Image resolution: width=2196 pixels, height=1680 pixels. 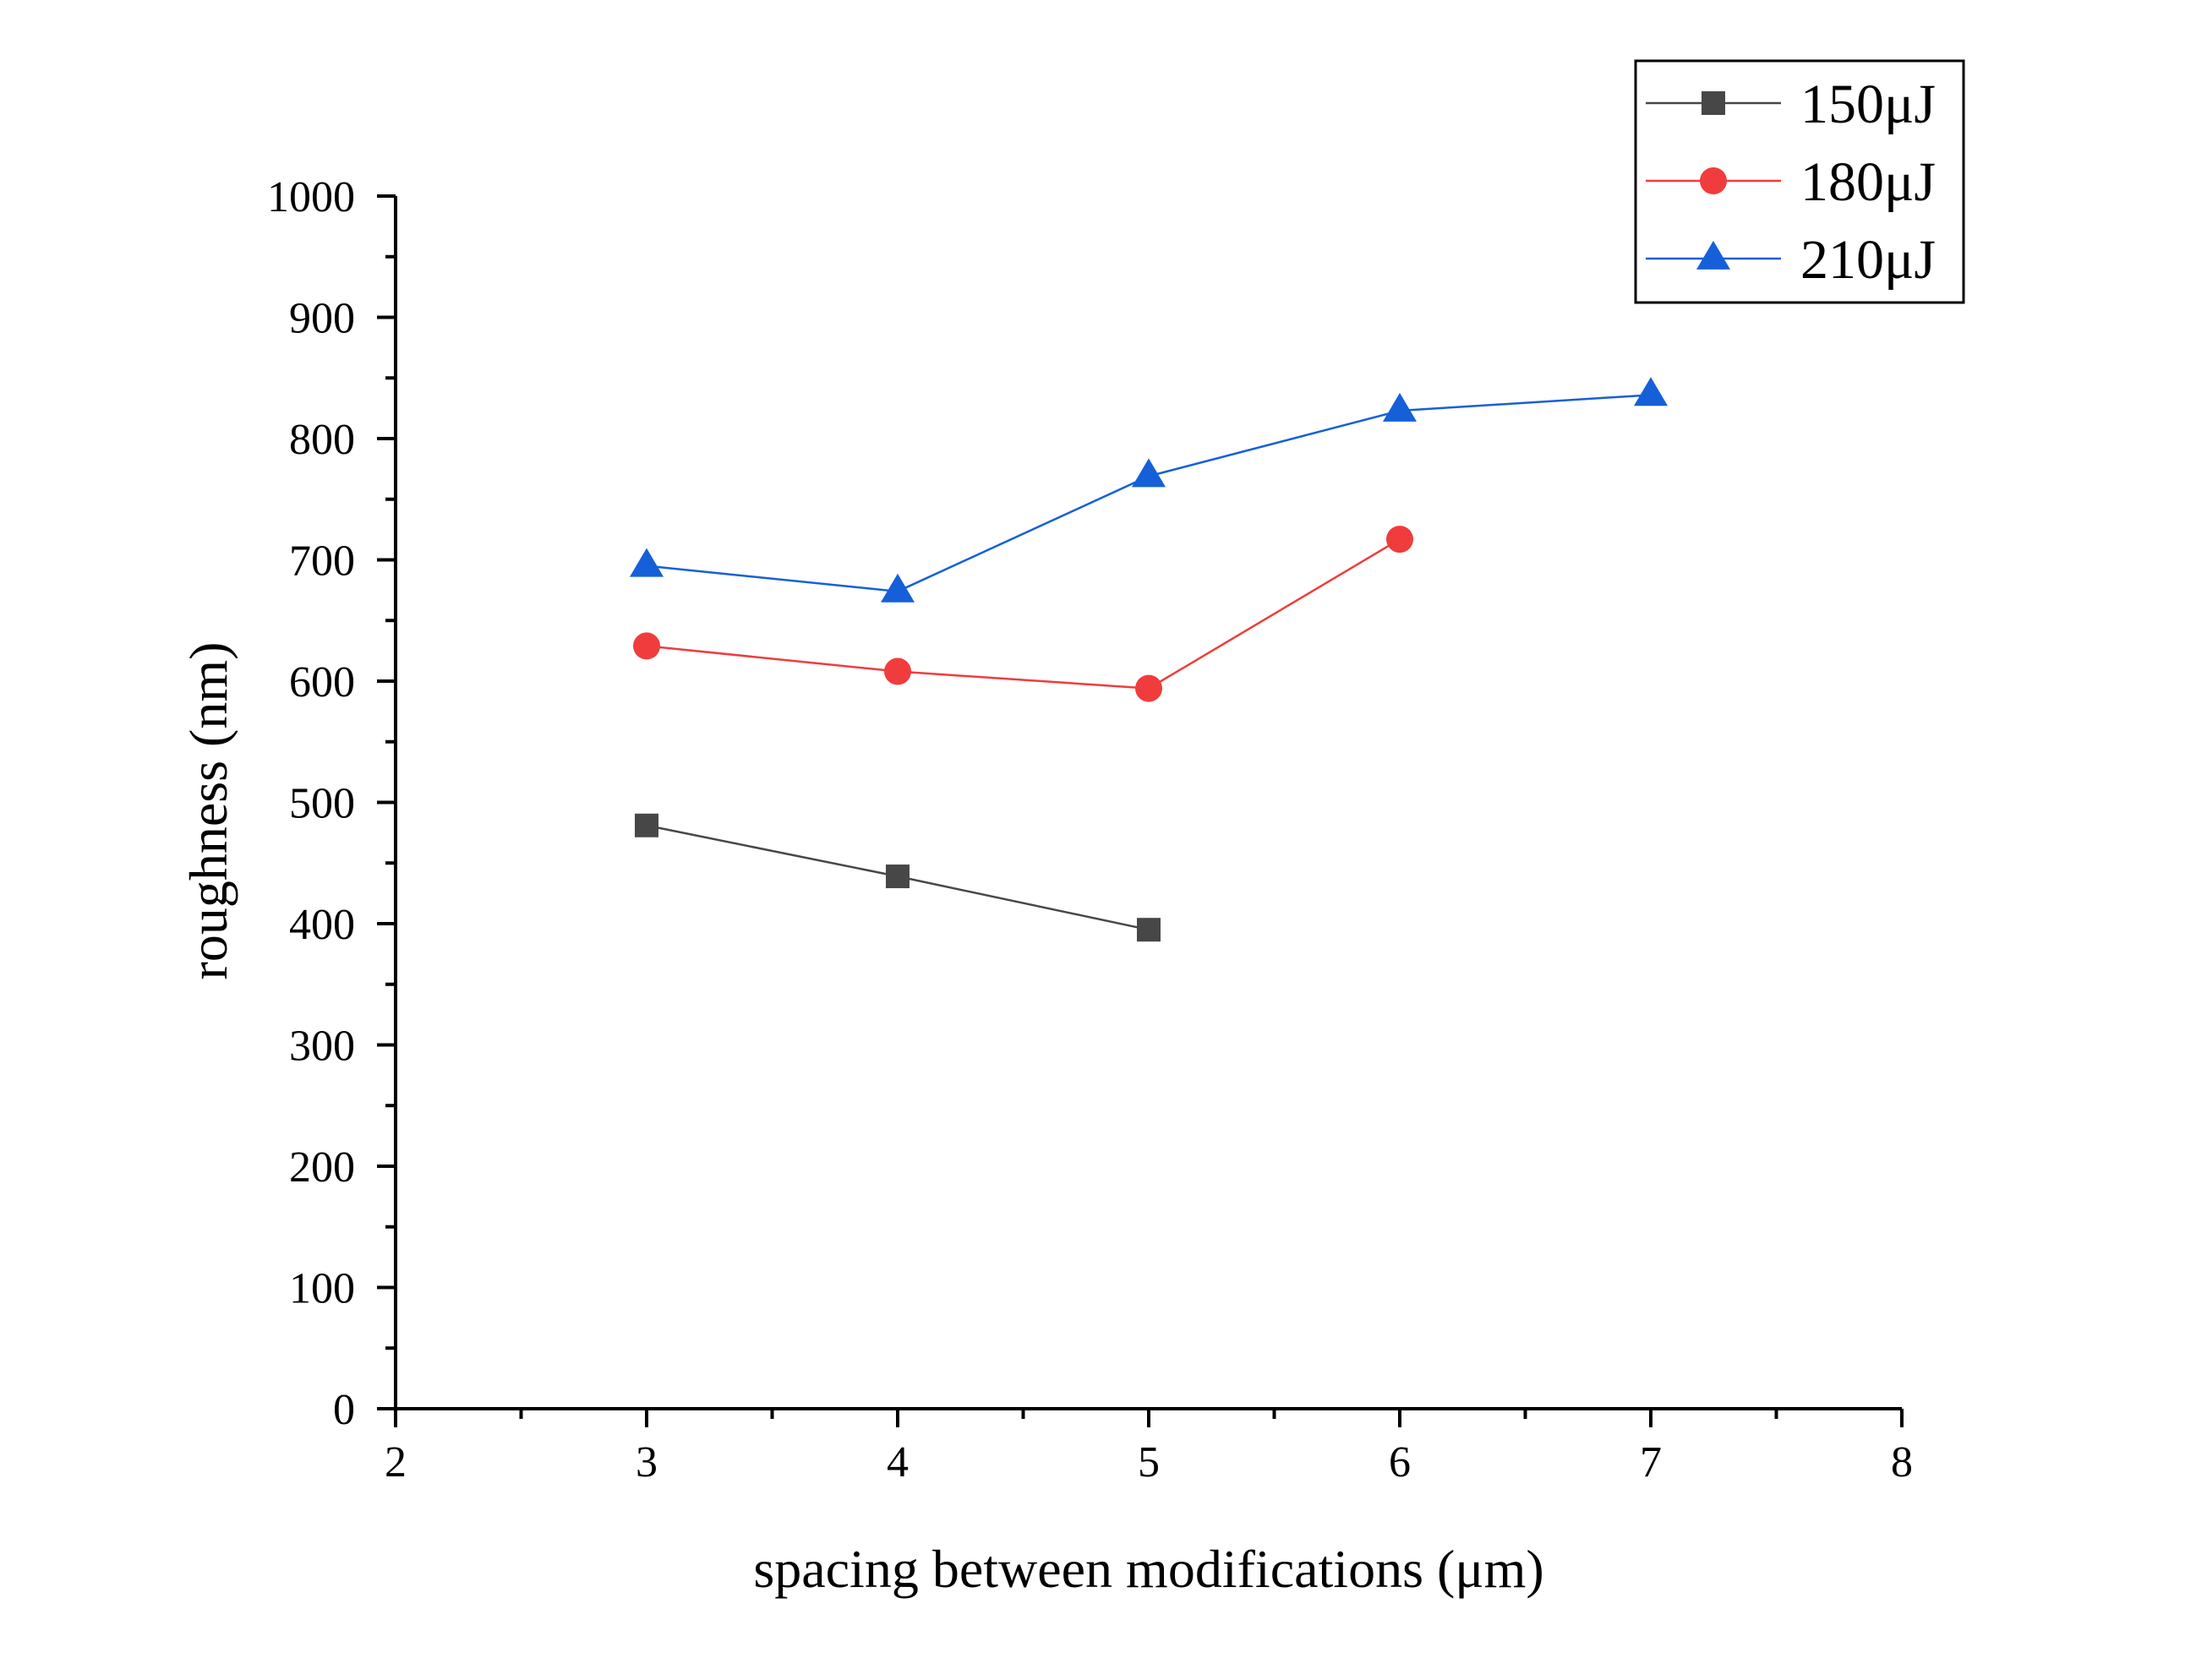 I want to click on y-tick-label: 500, so click(x=322, y=804).